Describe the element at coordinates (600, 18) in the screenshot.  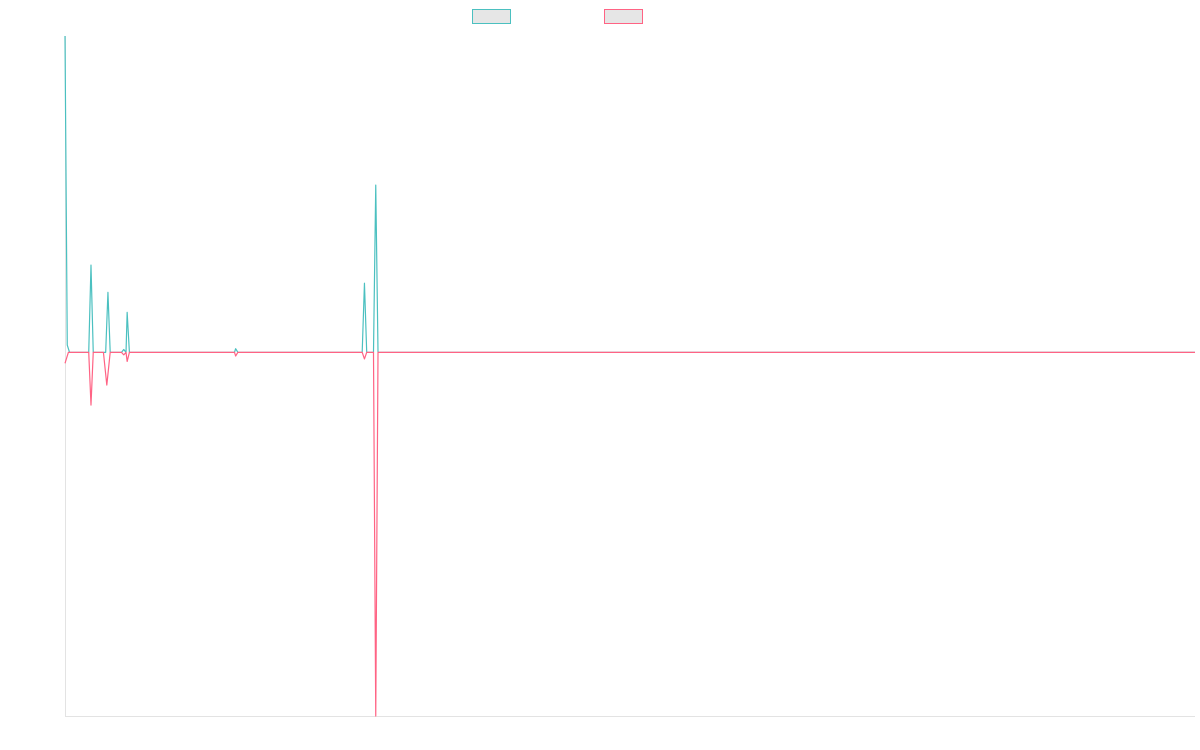
I see `chart-legend` at that location.